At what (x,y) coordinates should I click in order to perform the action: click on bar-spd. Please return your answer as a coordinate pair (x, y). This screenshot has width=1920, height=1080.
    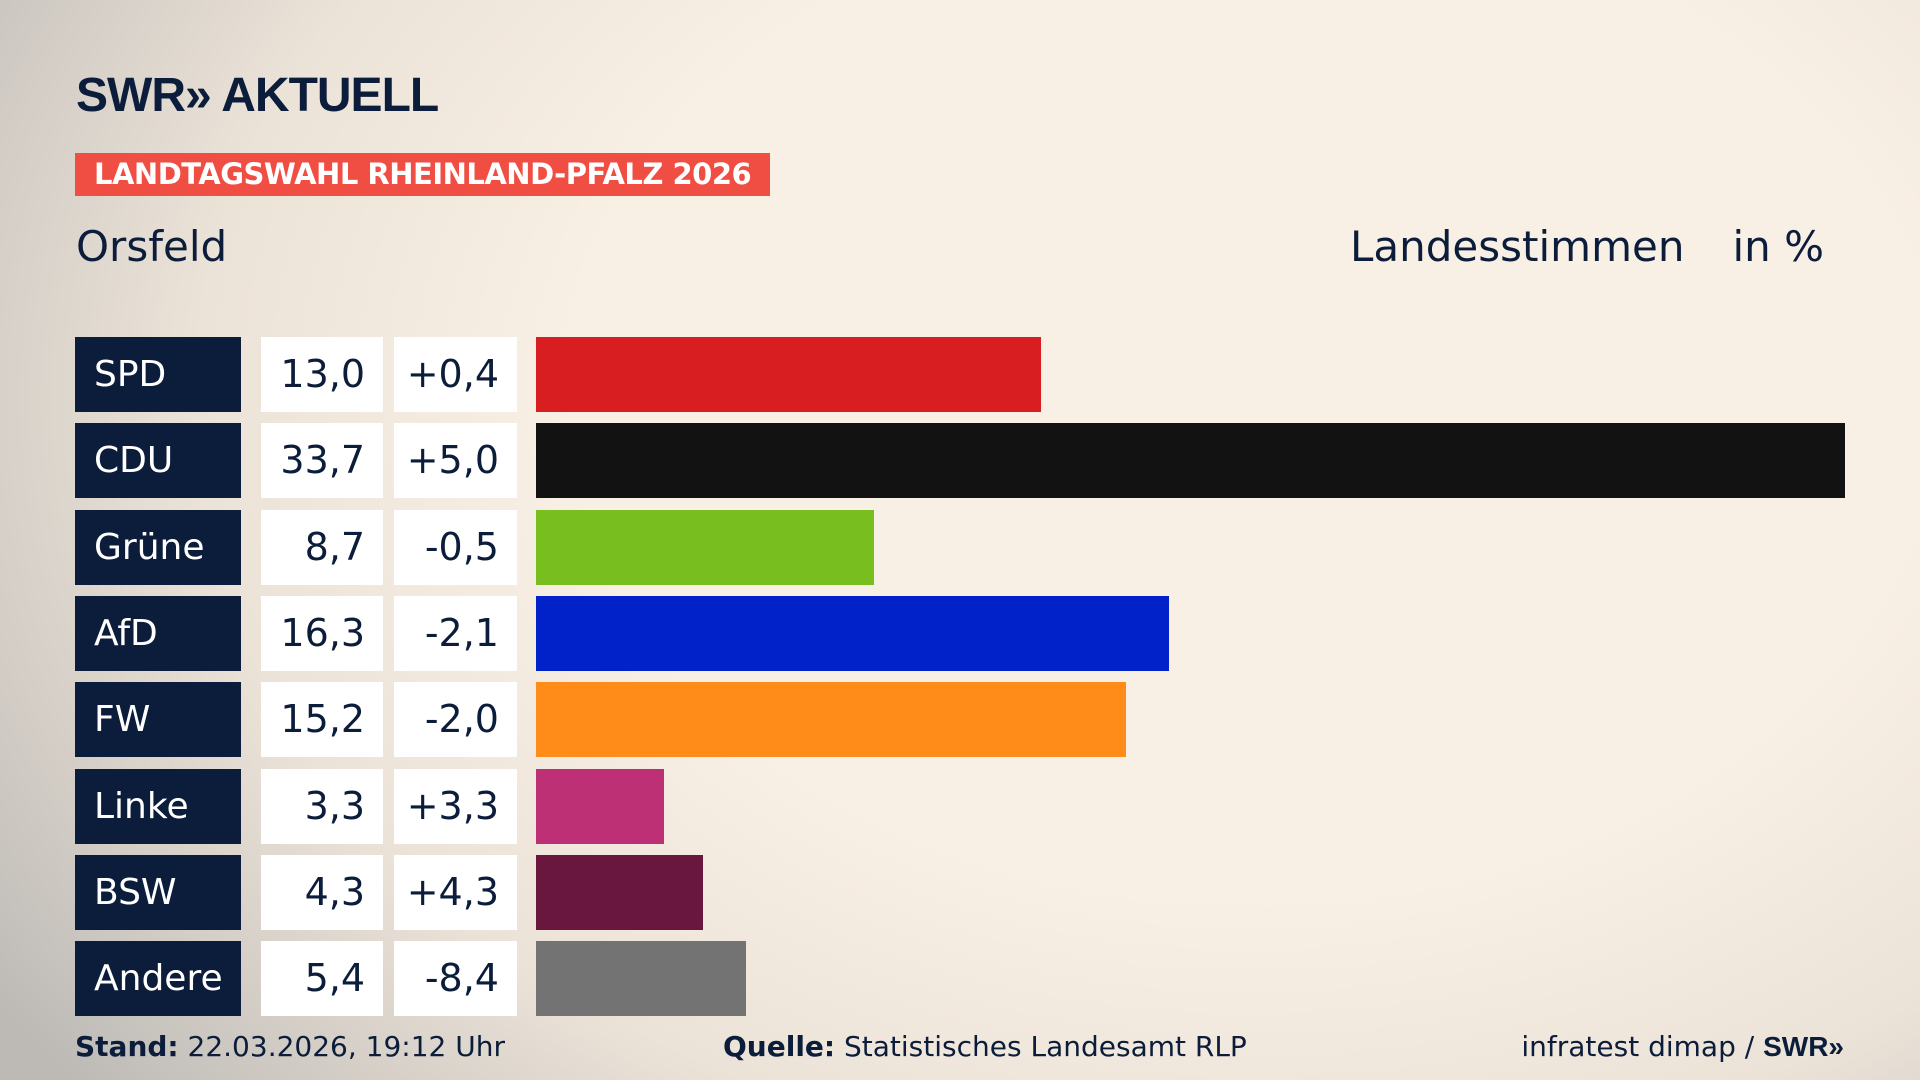
    Looking at the image, I should click on (788, 374).